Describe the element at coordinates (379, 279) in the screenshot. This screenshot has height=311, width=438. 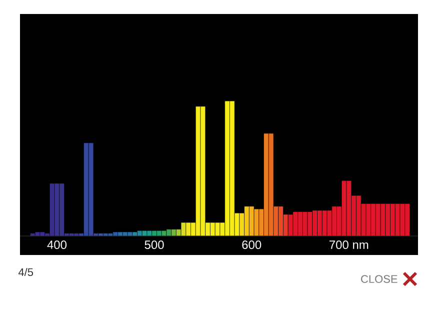
I see `text: CLOSE` at that location.